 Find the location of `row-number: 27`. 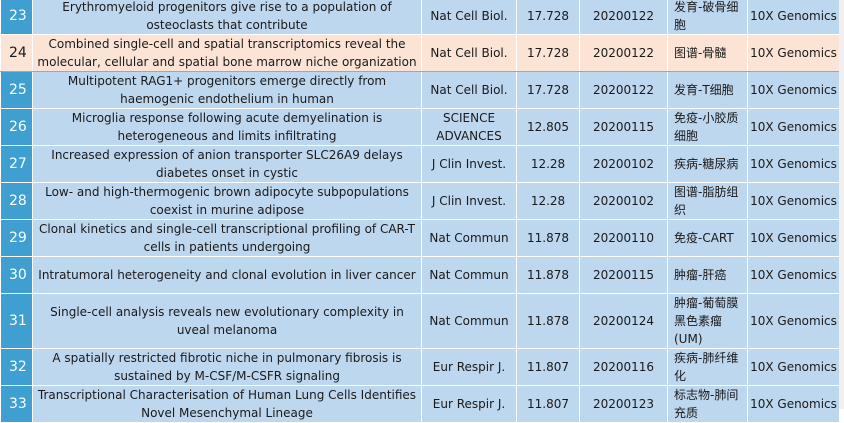

row-number: 27 is located at coordinates (16, 164).